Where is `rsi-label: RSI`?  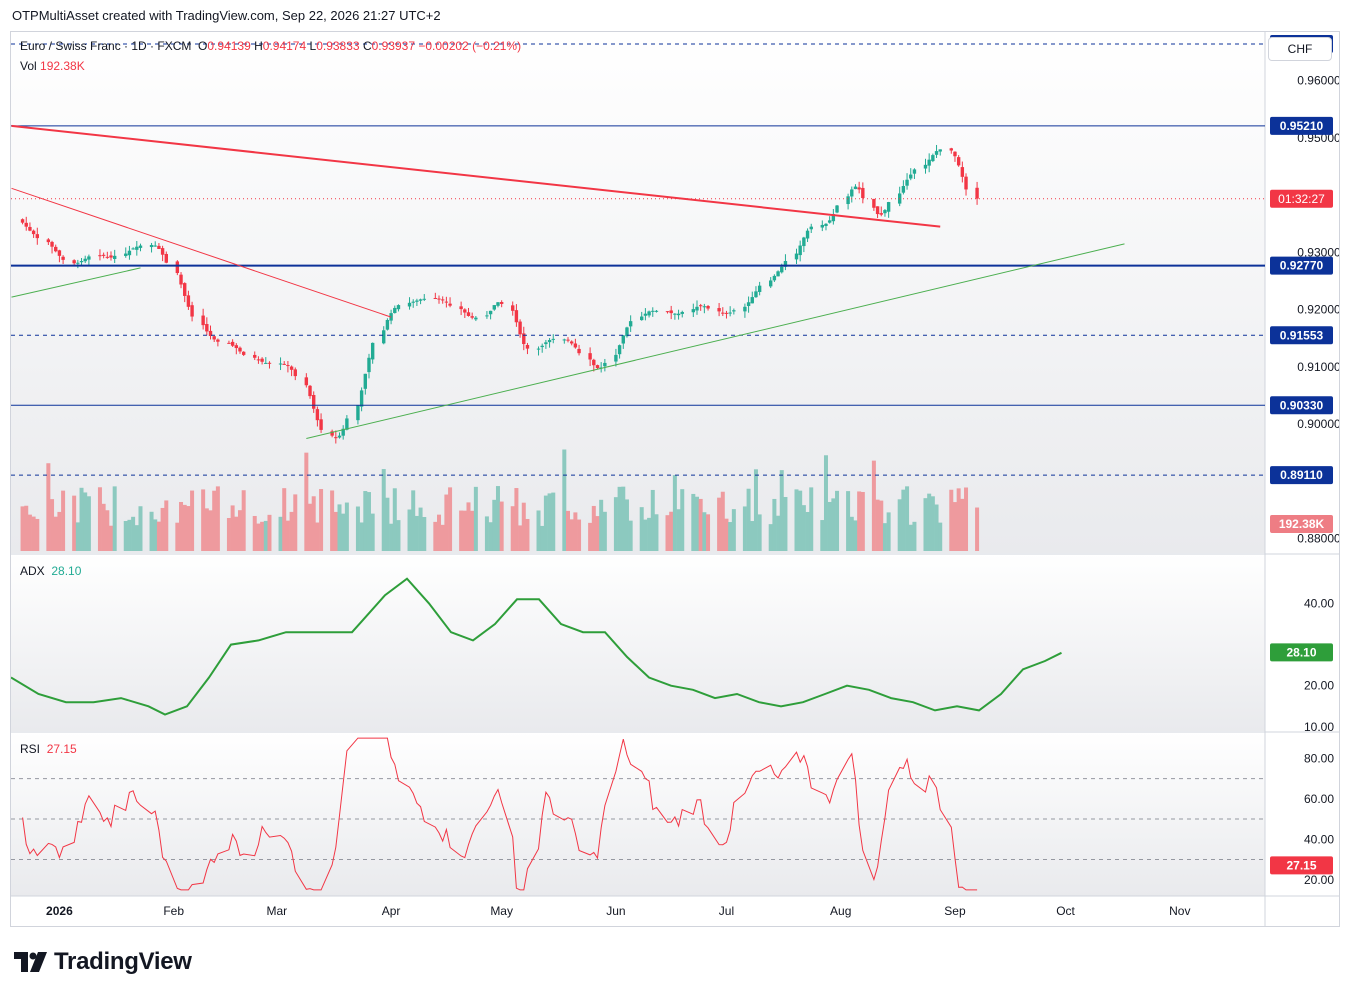
rsi-label: RSI is located at coordinates (30, 749).